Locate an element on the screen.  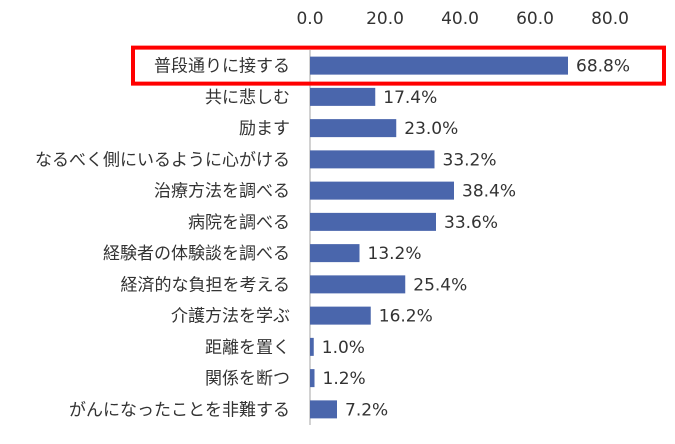
data-label: 13.2% is located at coordinates (395, 254).